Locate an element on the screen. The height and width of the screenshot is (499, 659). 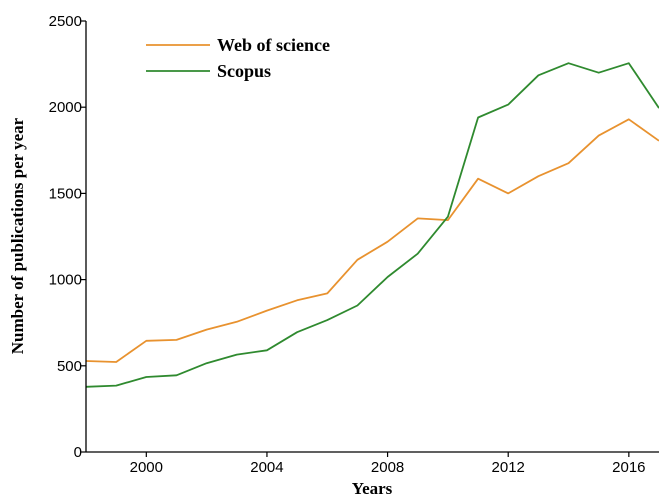
y-tick-label: 500 is located at coordinates (69, 366).